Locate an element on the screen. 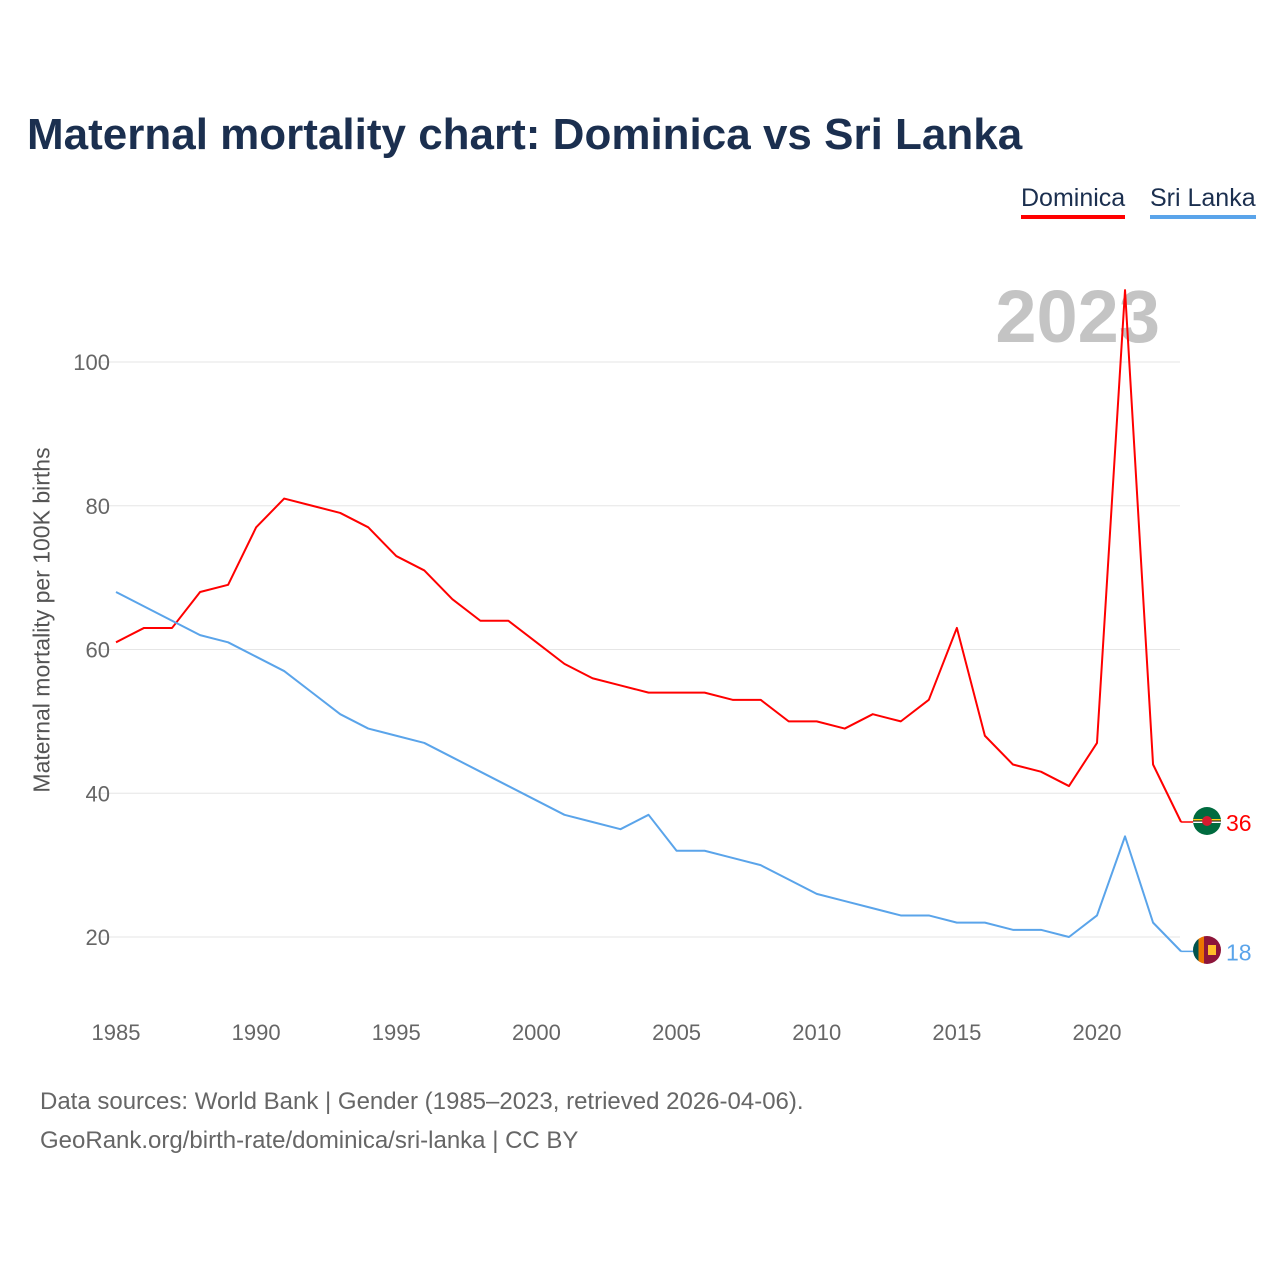 The height and width of the screenshot is (1280, 1280). legend-sri-lanka: Sri Lanka is located at coordinates (1203, 201).